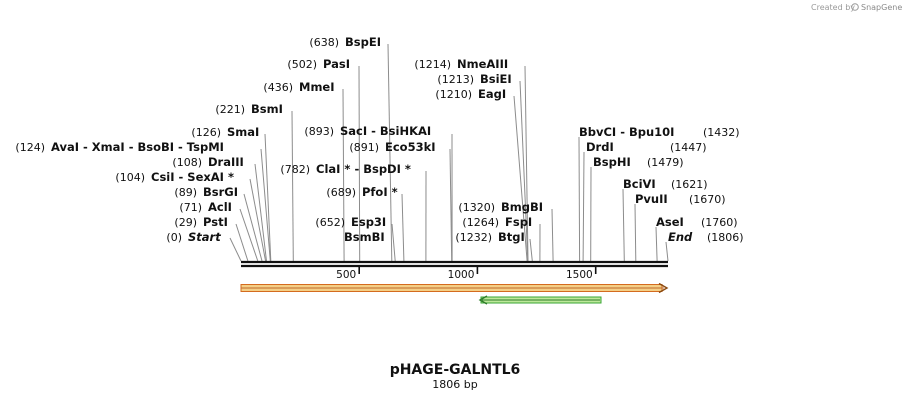 This screenshot has width=909, height=400. What do you see at coordinates (500, 207) in the screenshot?
I see `restriction-site: BmgBI (1320)` at bounding box center [500, 207].